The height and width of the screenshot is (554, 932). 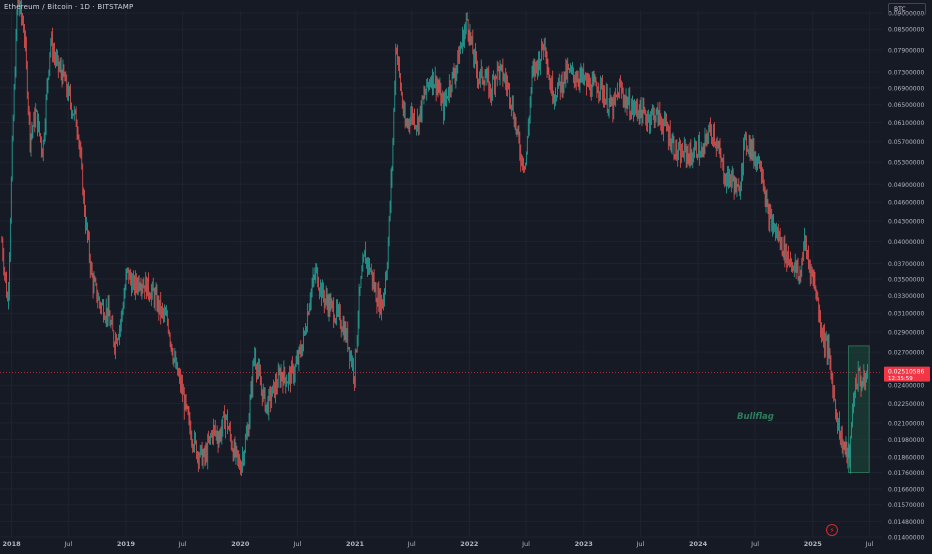 I want to click on y-tick-label: 0.04900000, so click(x=906, y=185).